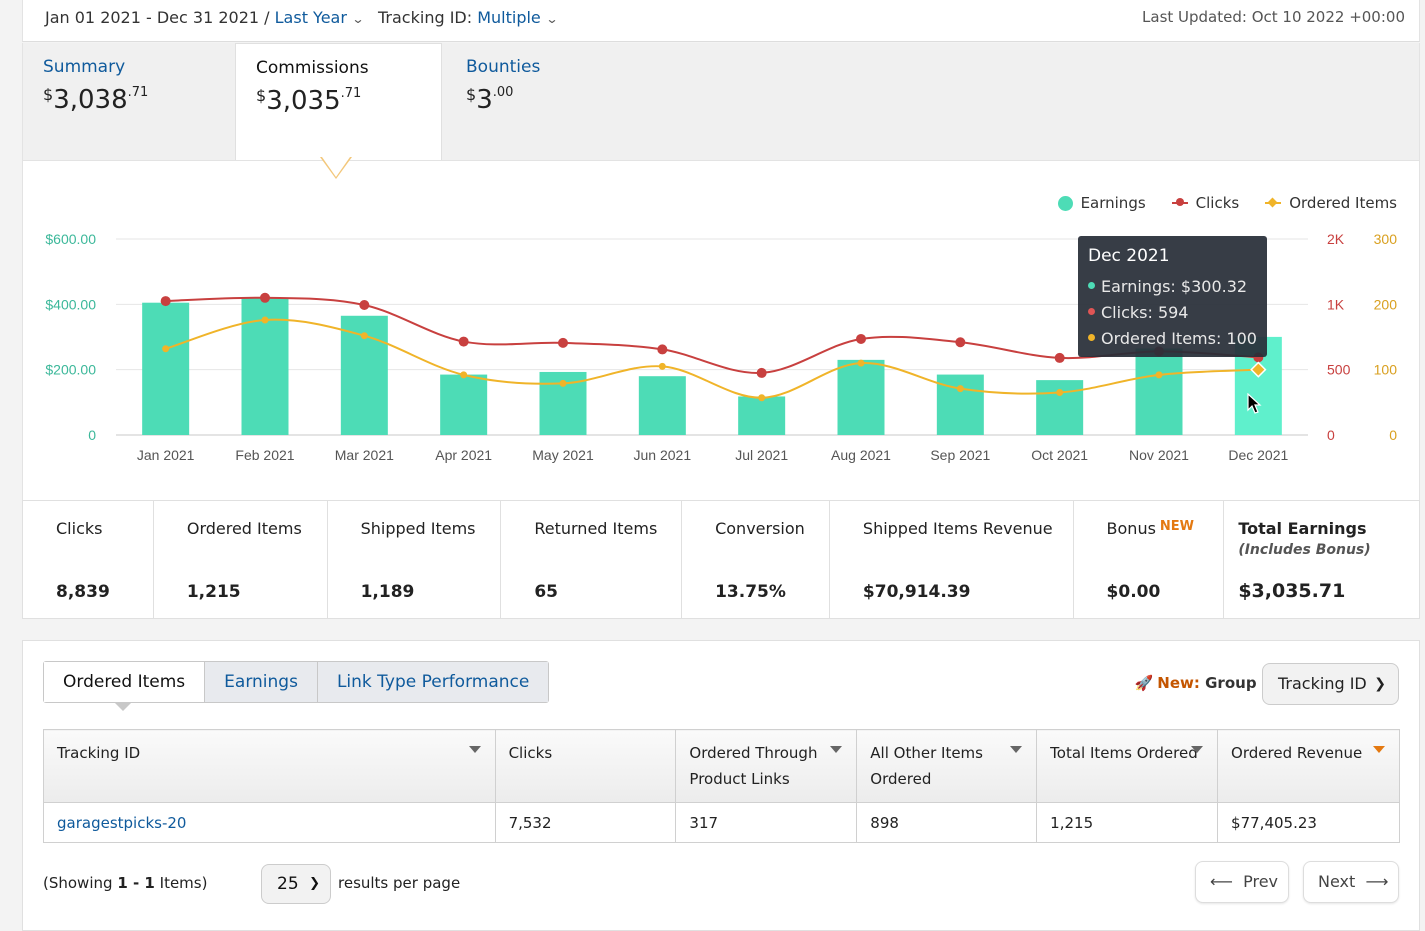 This screenshot has height=931, width=1425. I want to click on last-updated: Last Updated: Oct 10 2022 +00:00, so click(1273, 17).